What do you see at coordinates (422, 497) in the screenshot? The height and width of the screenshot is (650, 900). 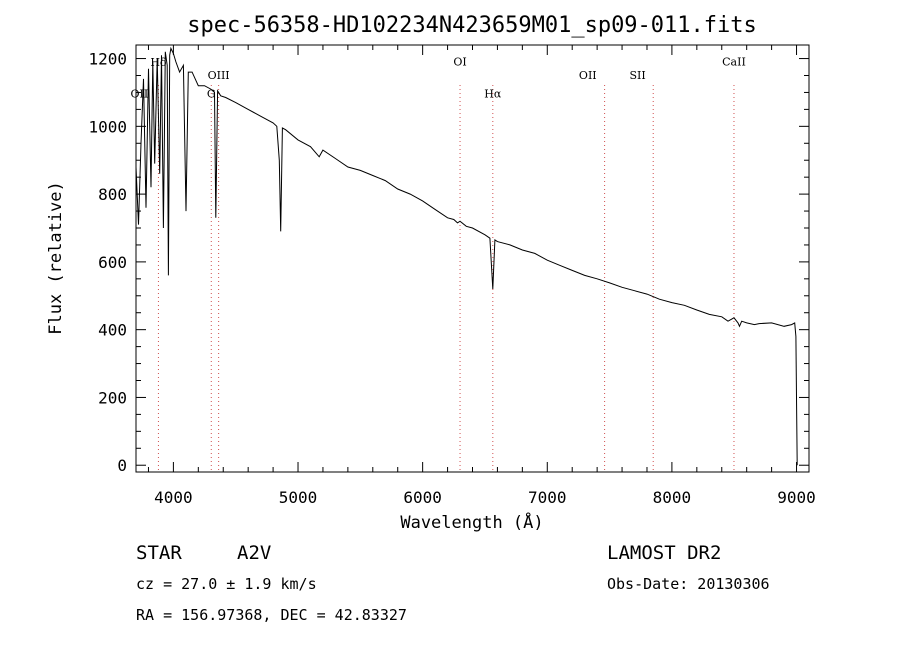 I see `x-tick-label: 6000` at bounding box center [422, 497].